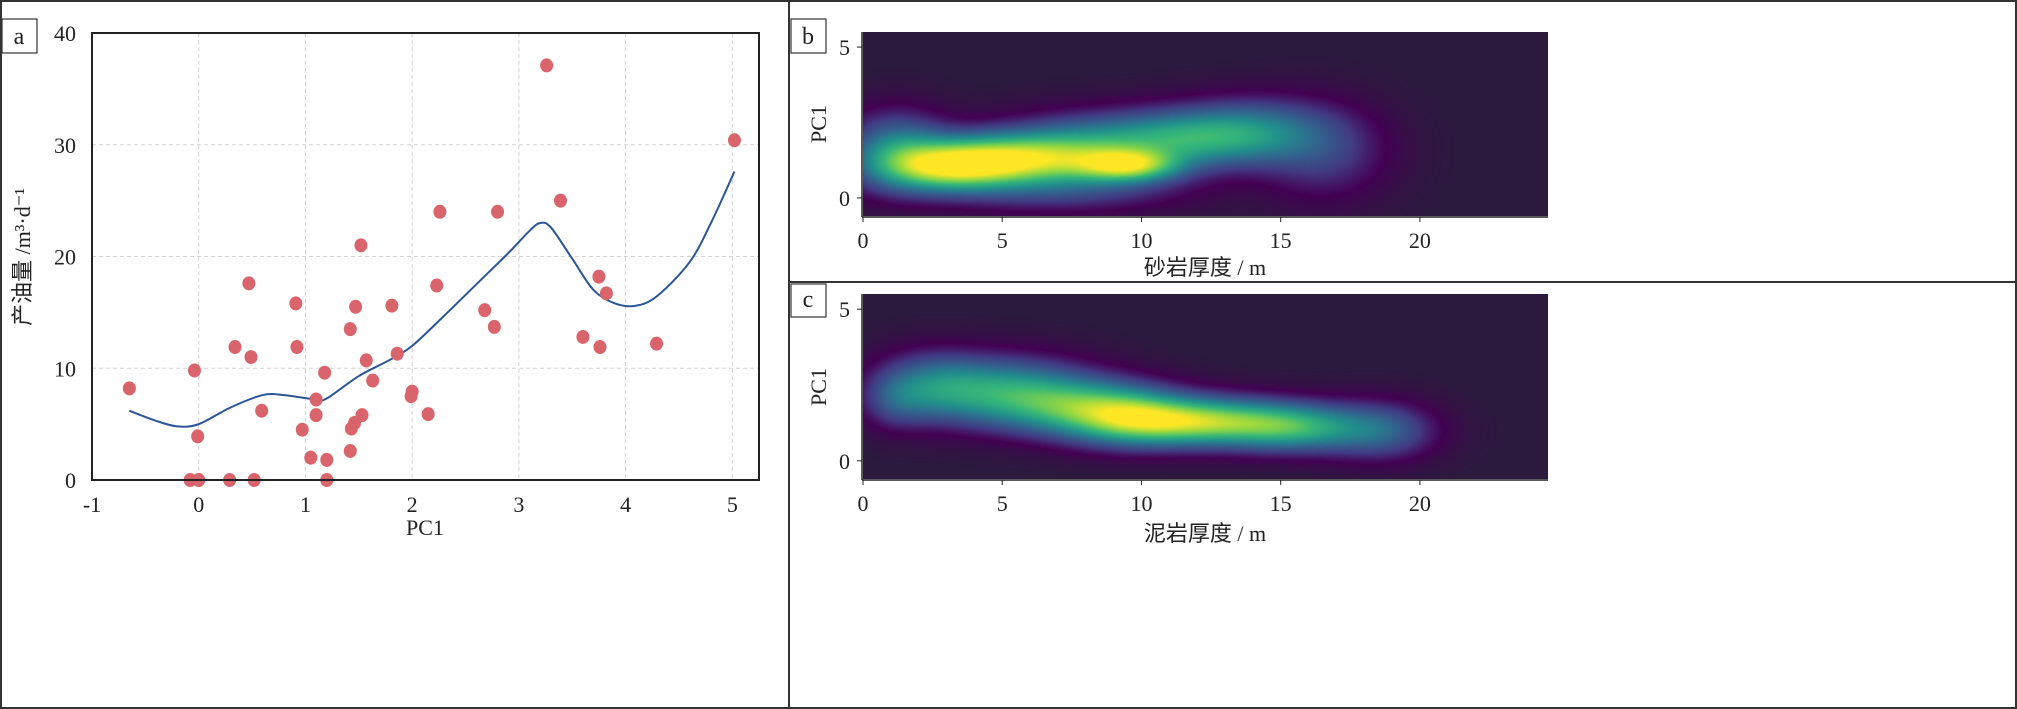 This screenshot has height=709, width=2017. I want to click on y-tick-label: 20, so click(65, 257).